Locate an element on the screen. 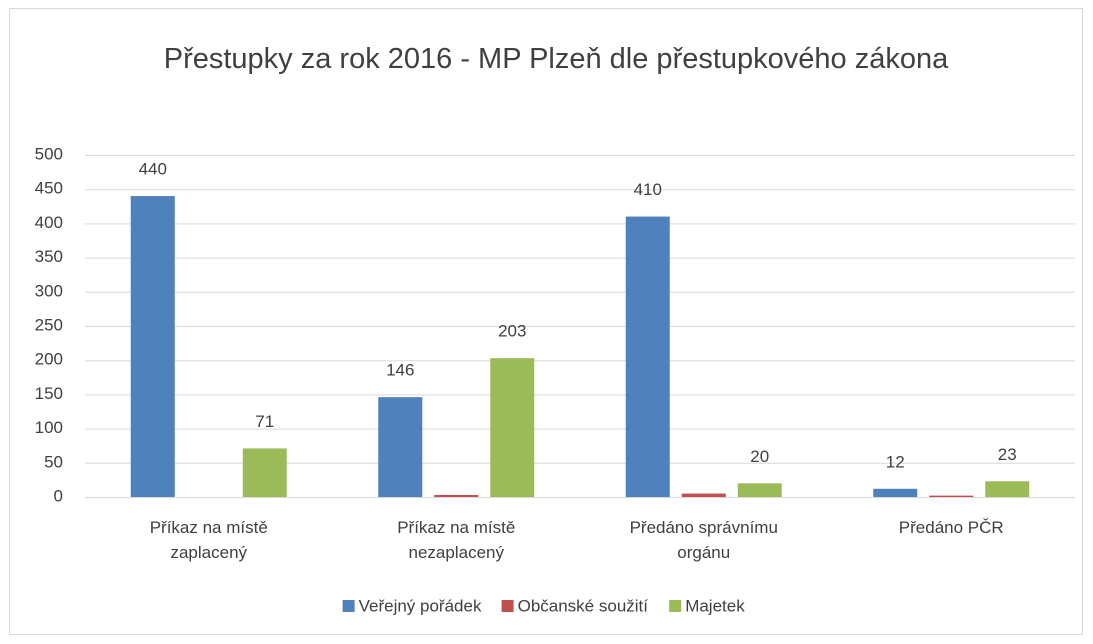 Image resolution: width=1093 pixels, height=644 pixels. y-tick-label: 400 is located at coordinates (49, 222).